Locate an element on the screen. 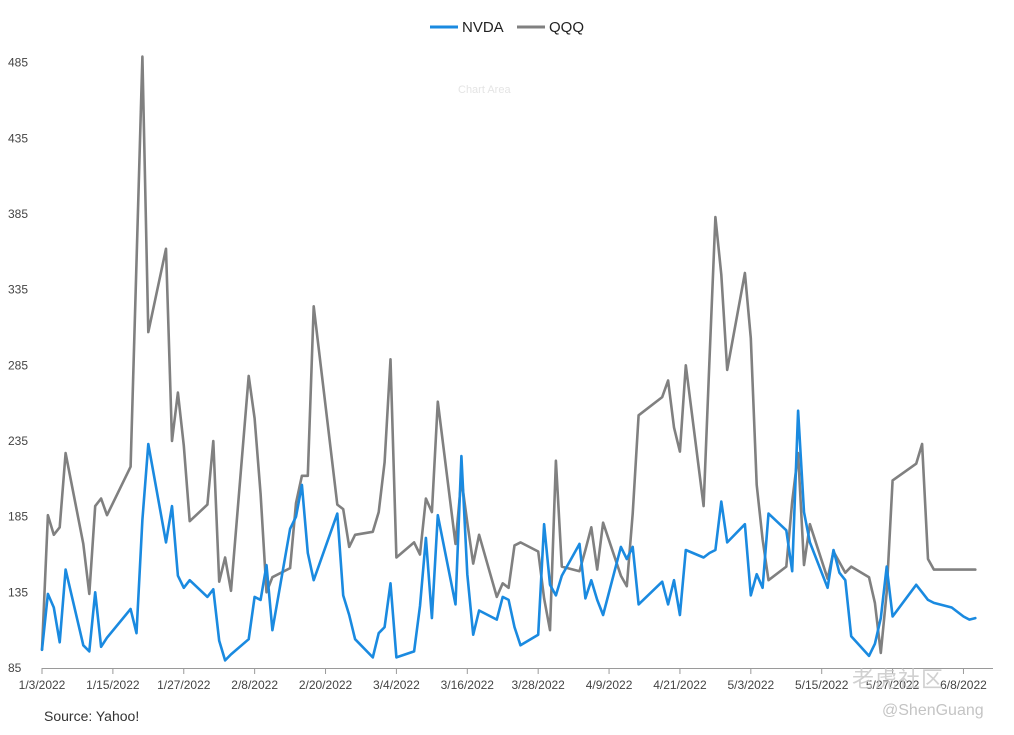 This screenshot has width=1014, height=735. legend-label-qqq: QQQ is located at coordinates (566, 27).